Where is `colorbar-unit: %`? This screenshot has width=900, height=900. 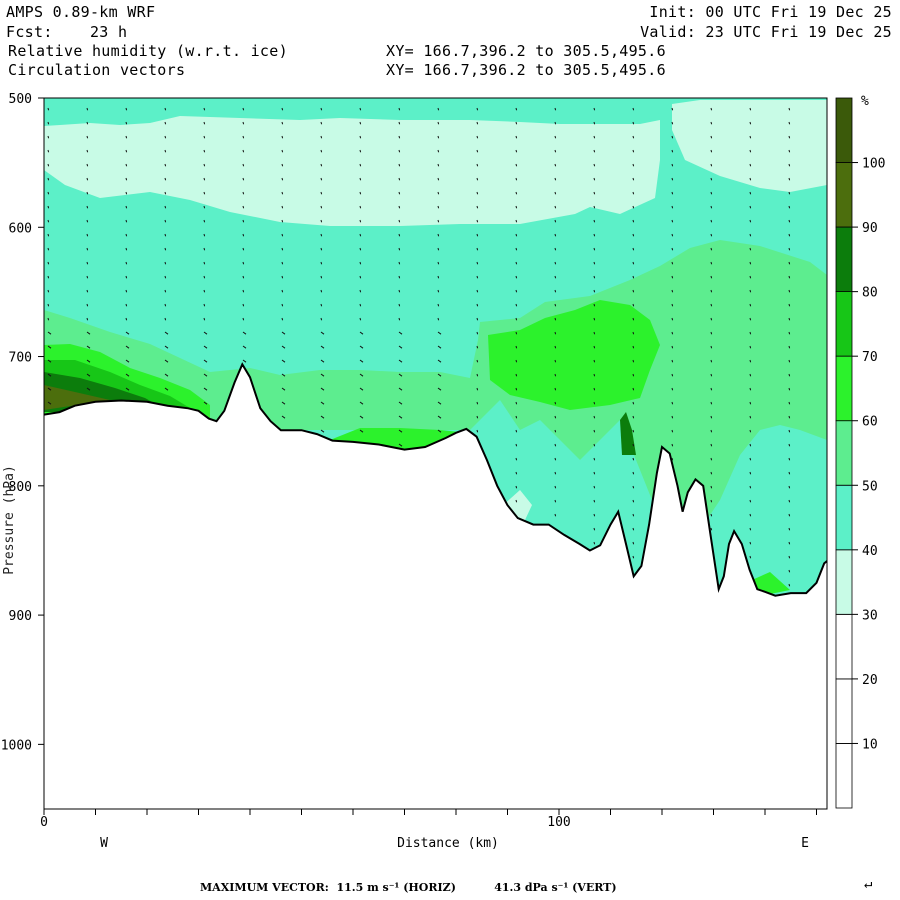 colorbar-unit: % is located at coordinates (865, 101).